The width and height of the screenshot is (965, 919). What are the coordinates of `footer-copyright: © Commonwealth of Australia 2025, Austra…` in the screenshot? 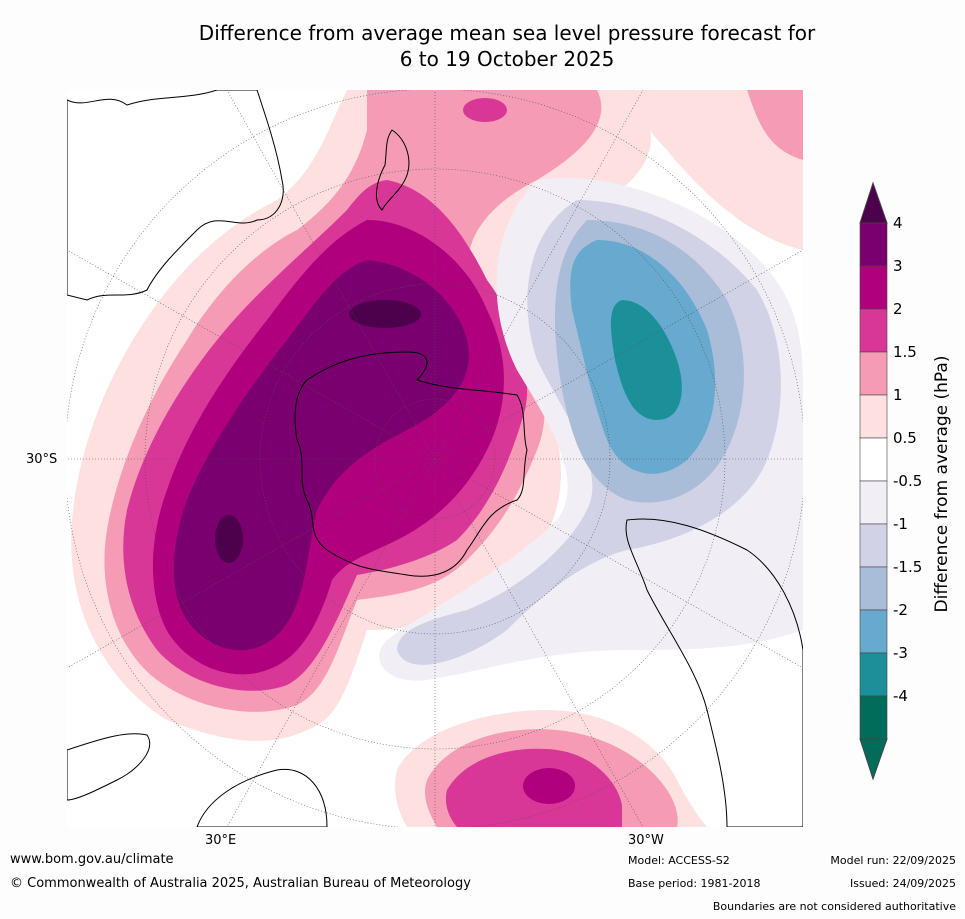 It's located at (240, 883).